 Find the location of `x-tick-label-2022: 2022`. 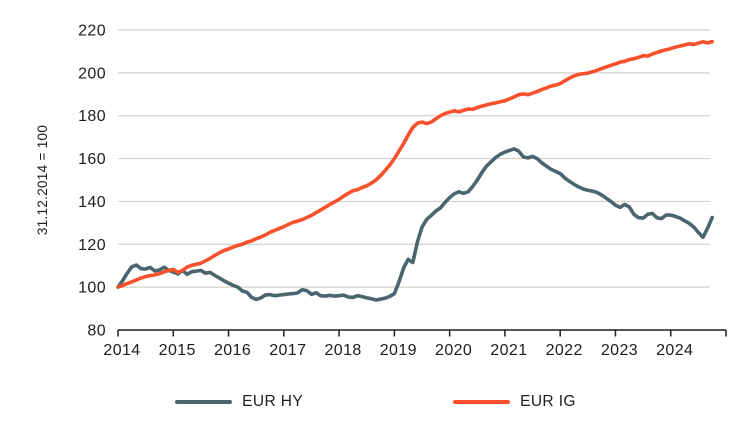

x-tick-label-2022: 2022 is located at coordinates (564, 350).